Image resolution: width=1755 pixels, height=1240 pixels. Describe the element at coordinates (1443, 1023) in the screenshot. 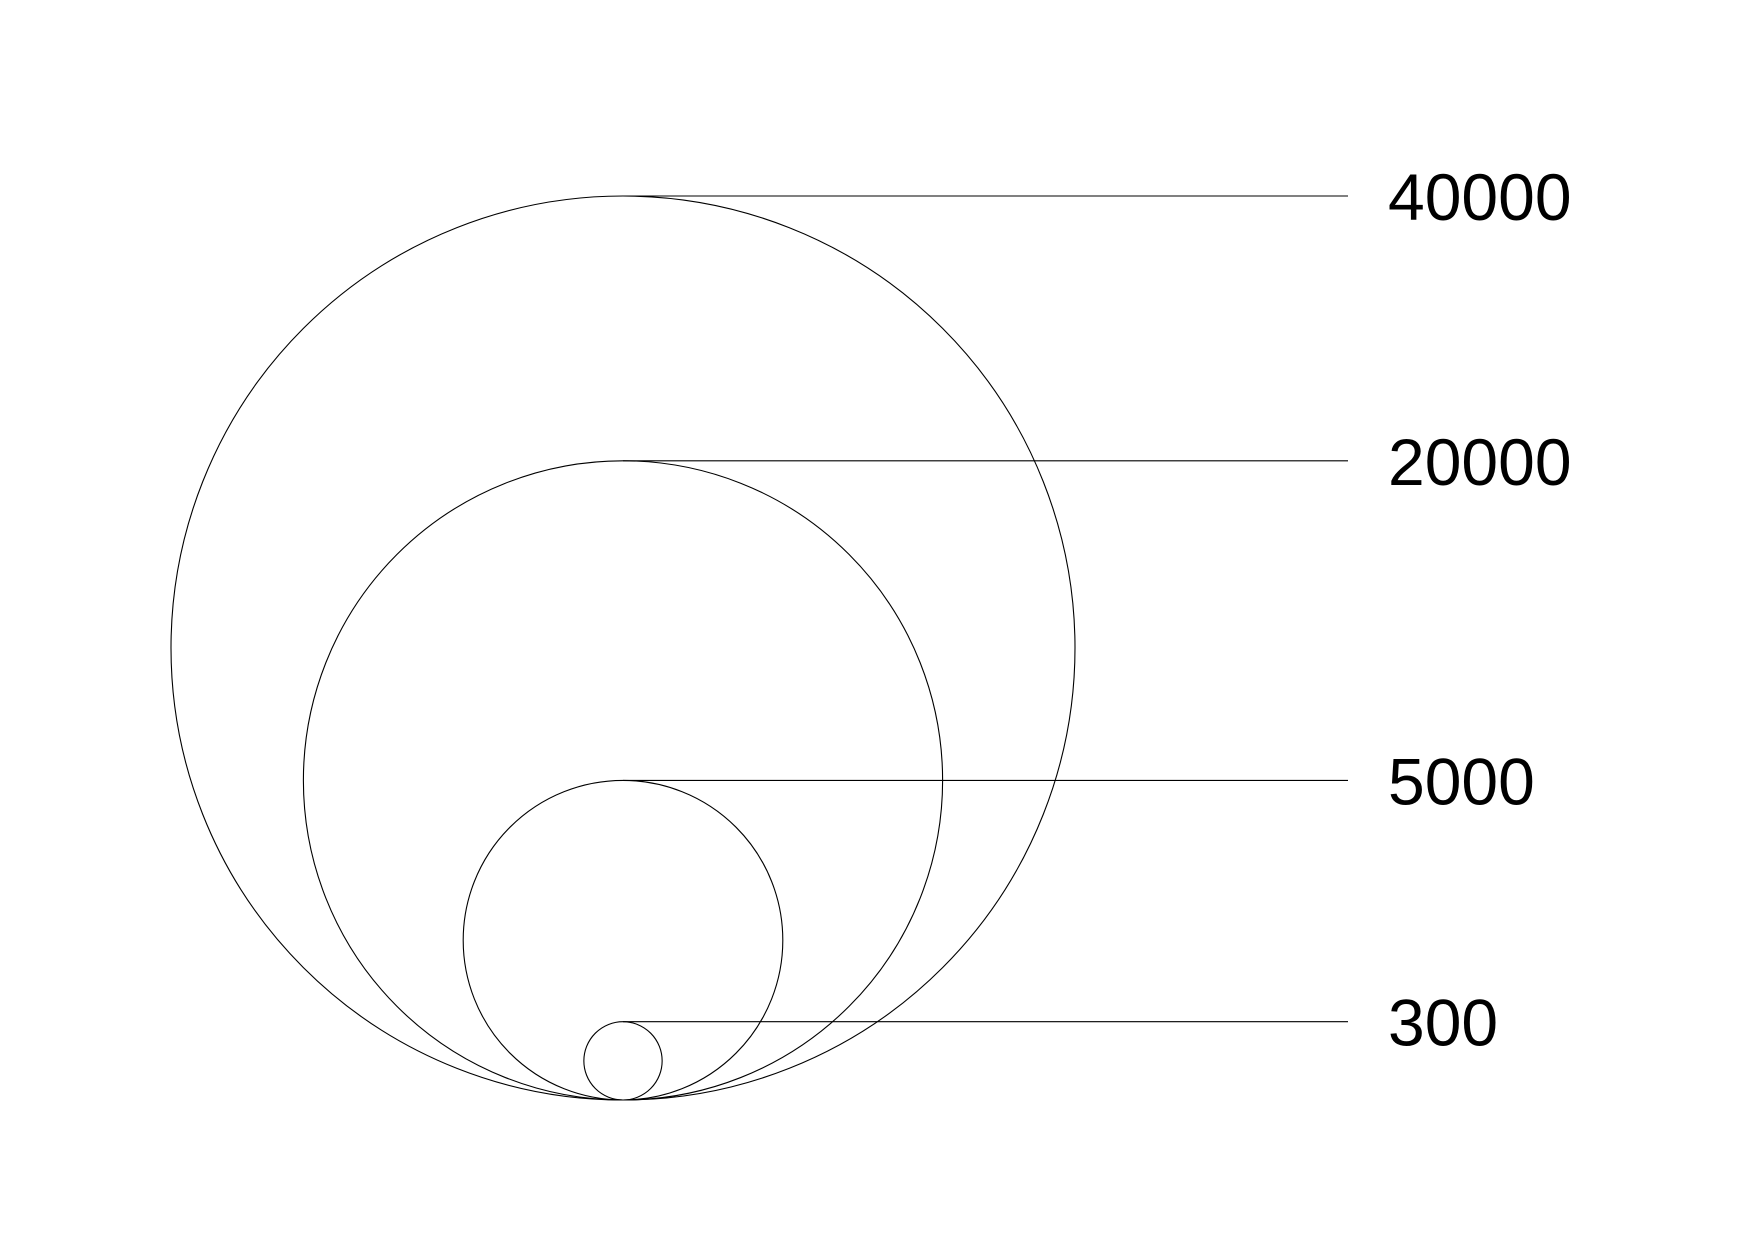

I see `bubble-label-300: 300` at that location.